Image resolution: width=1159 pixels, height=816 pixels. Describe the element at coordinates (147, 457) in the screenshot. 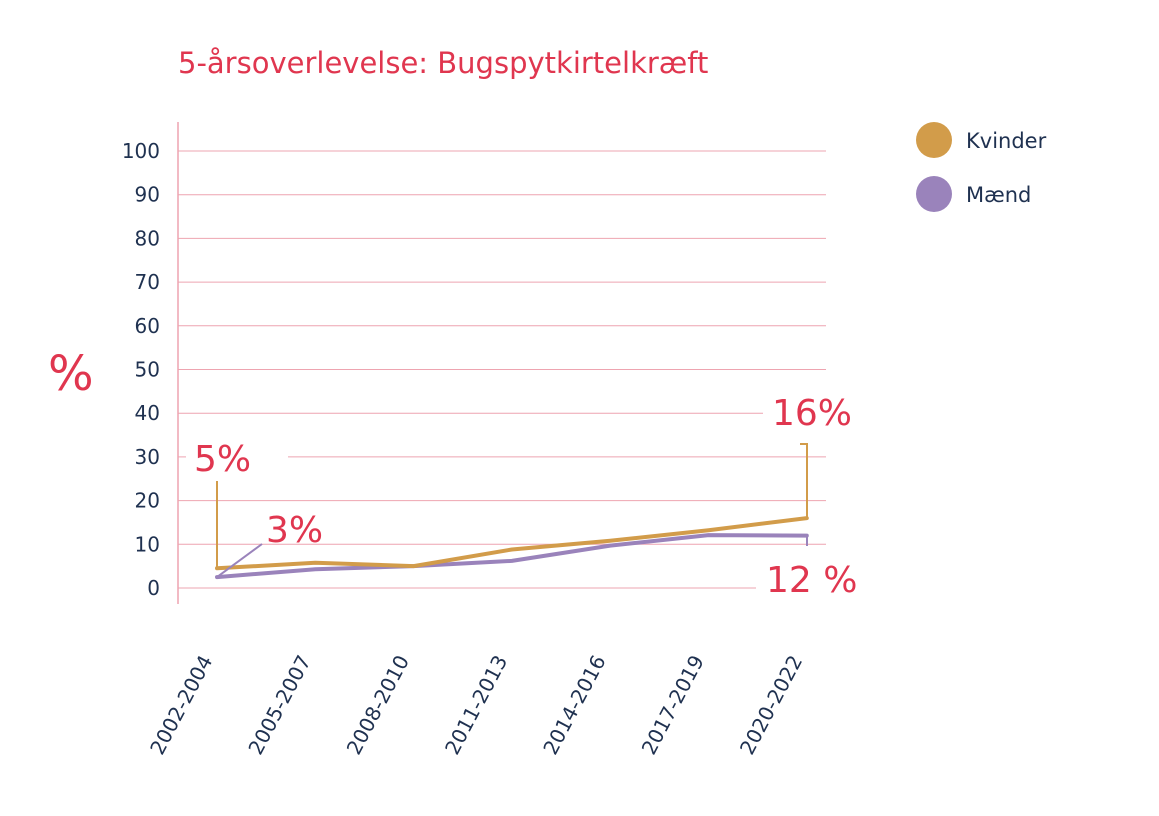

I see `y-tick-label: 30` at that location.